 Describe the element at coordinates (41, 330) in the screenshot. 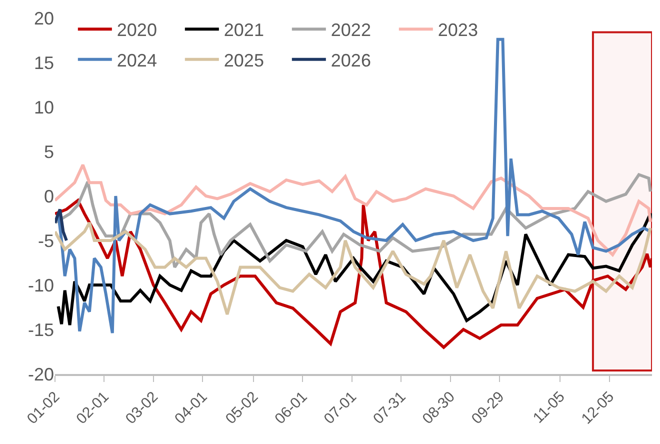

I see `y-tick-label: -15` at that location.